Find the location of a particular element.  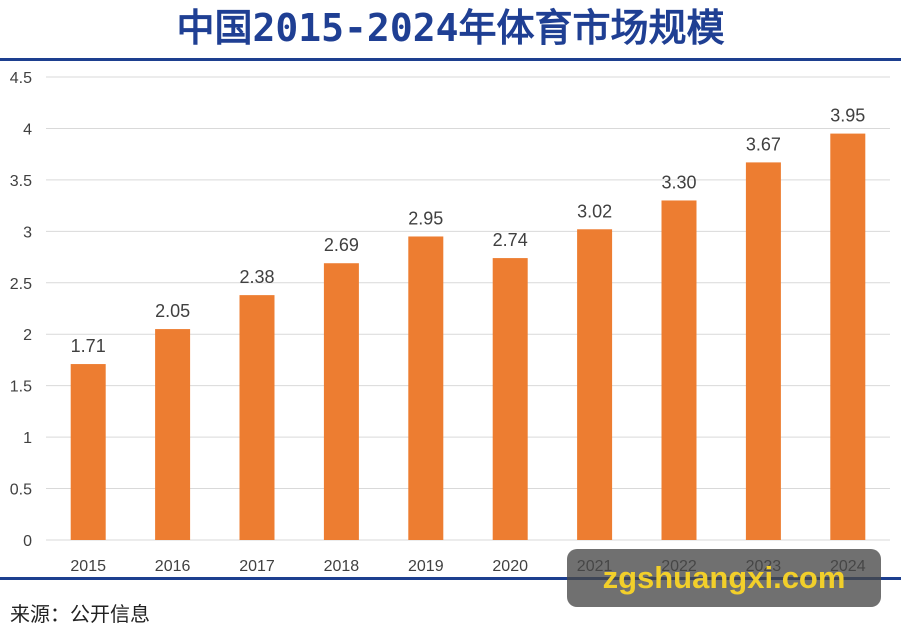

data-label: 2.38 is located at coordinates (256, 277).